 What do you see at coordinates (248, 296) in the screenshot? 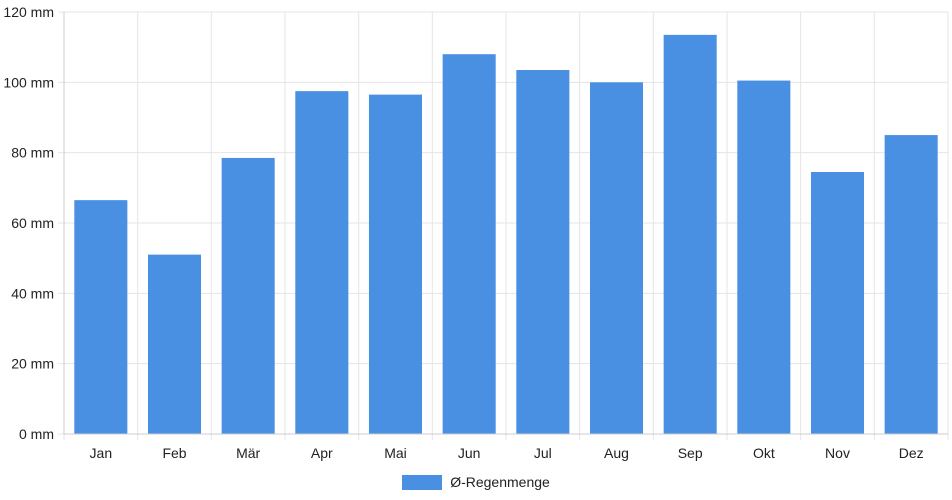
I see `bar-mär` at bounding box center [248, 296].